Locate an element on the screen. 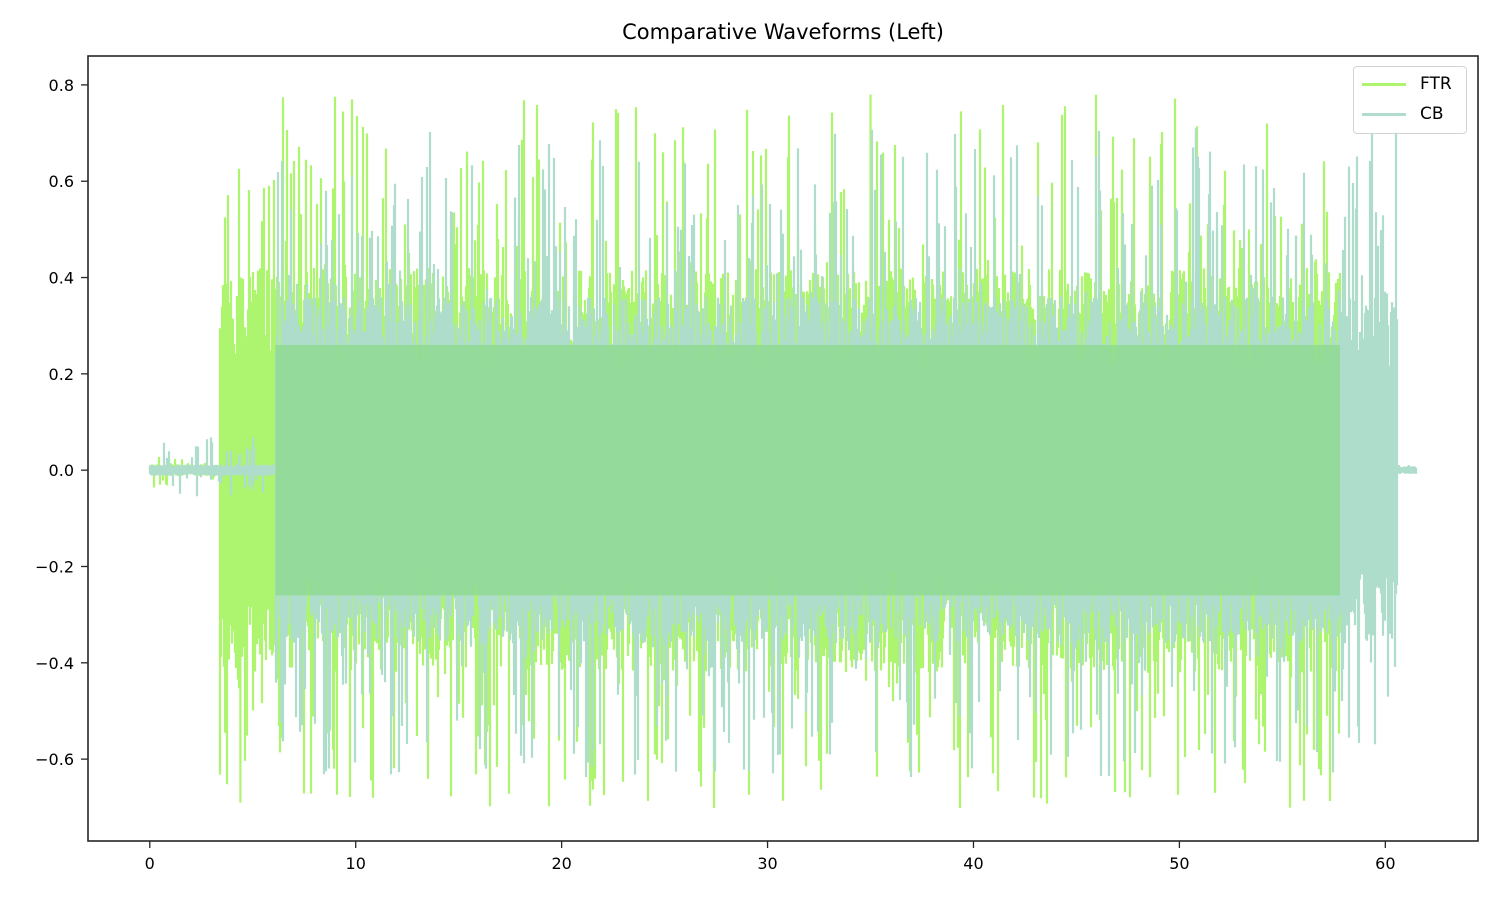 This screenshot has width=1500, height=900. legend-swatch-cb is located at coordinates (1384, 114).